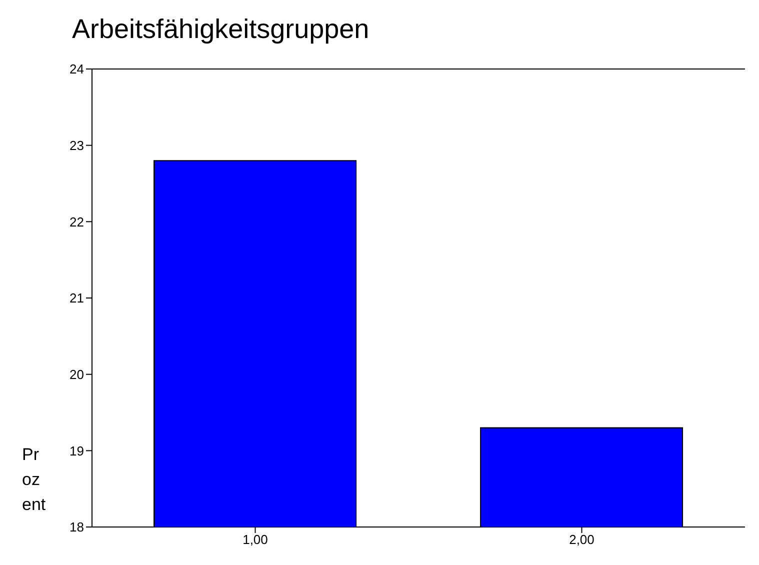 The height and width of the screenshot is (565, 759). I want to click on y-tick-label: 24, so click(77, 69).